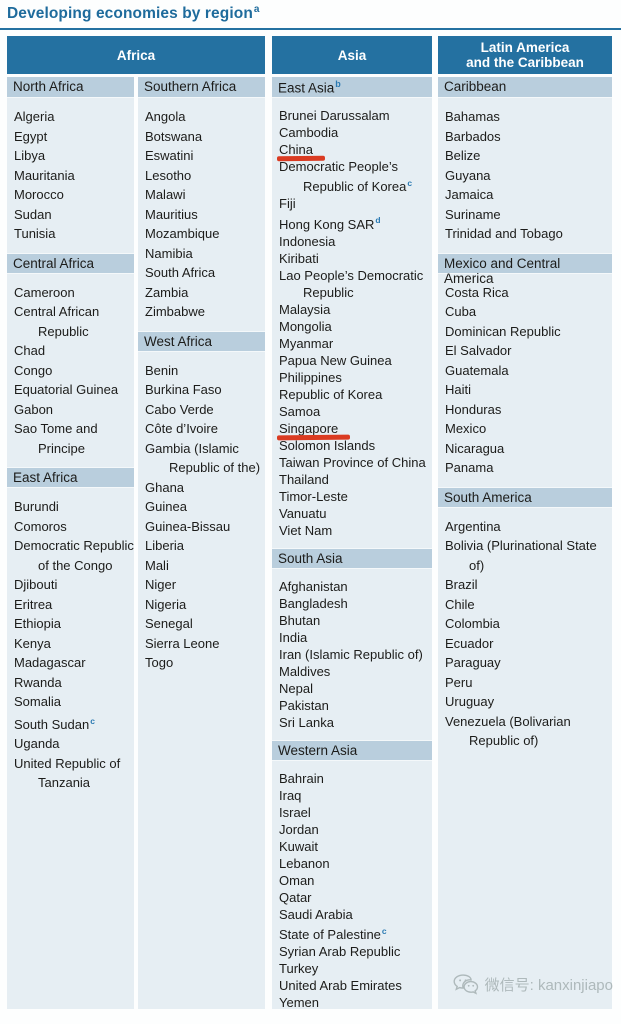 This screenshot has height=1024, width=621. Describe the element at coordinates (190, 87) in the screenshot. I see `subregion-label: Southern Africa` at that location.